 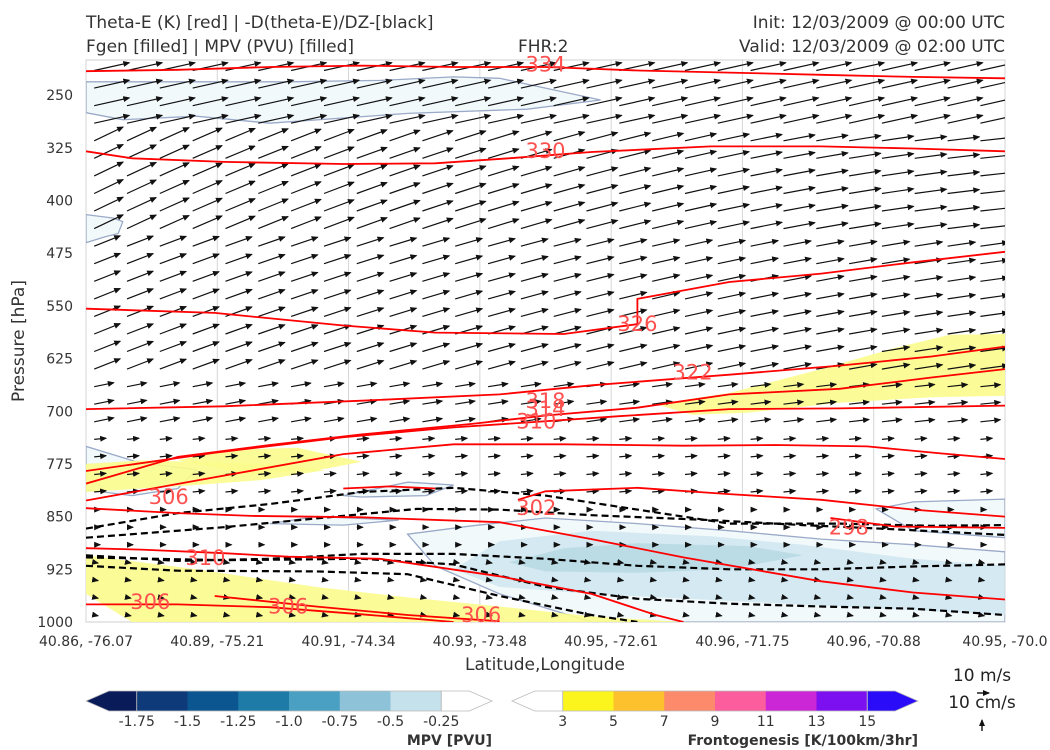 What do you see at coordinates (217, 642) in the screenshot?
I see `x-tick-label: 40.89, -75.21` at bounding box center [217, 642].